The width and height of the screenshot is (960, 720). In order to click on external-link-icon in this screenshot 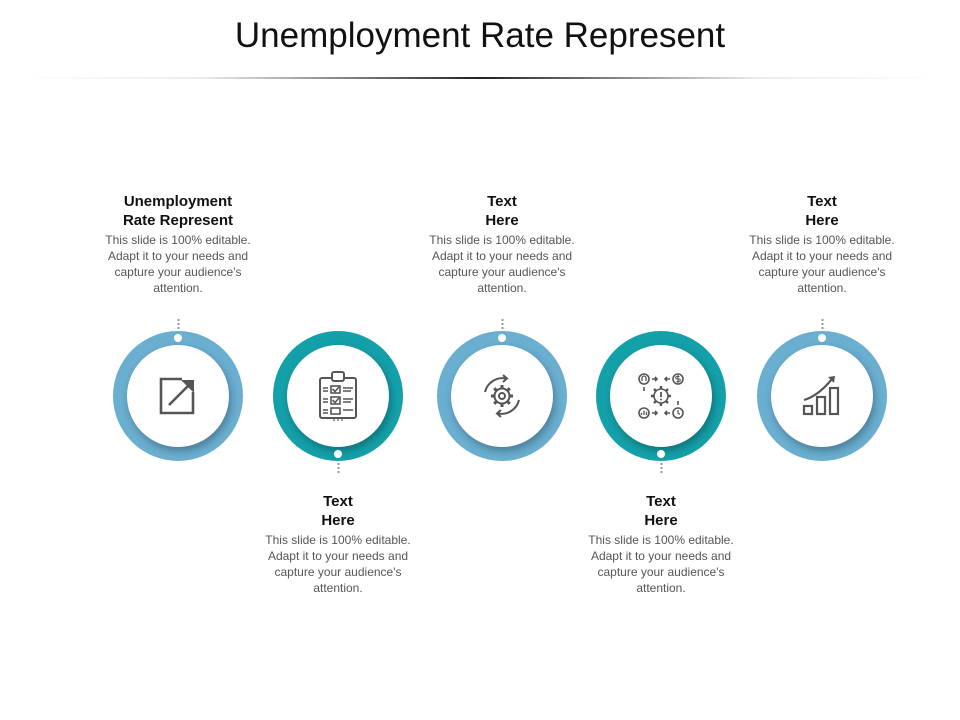, I will do `click(177, 396)`.